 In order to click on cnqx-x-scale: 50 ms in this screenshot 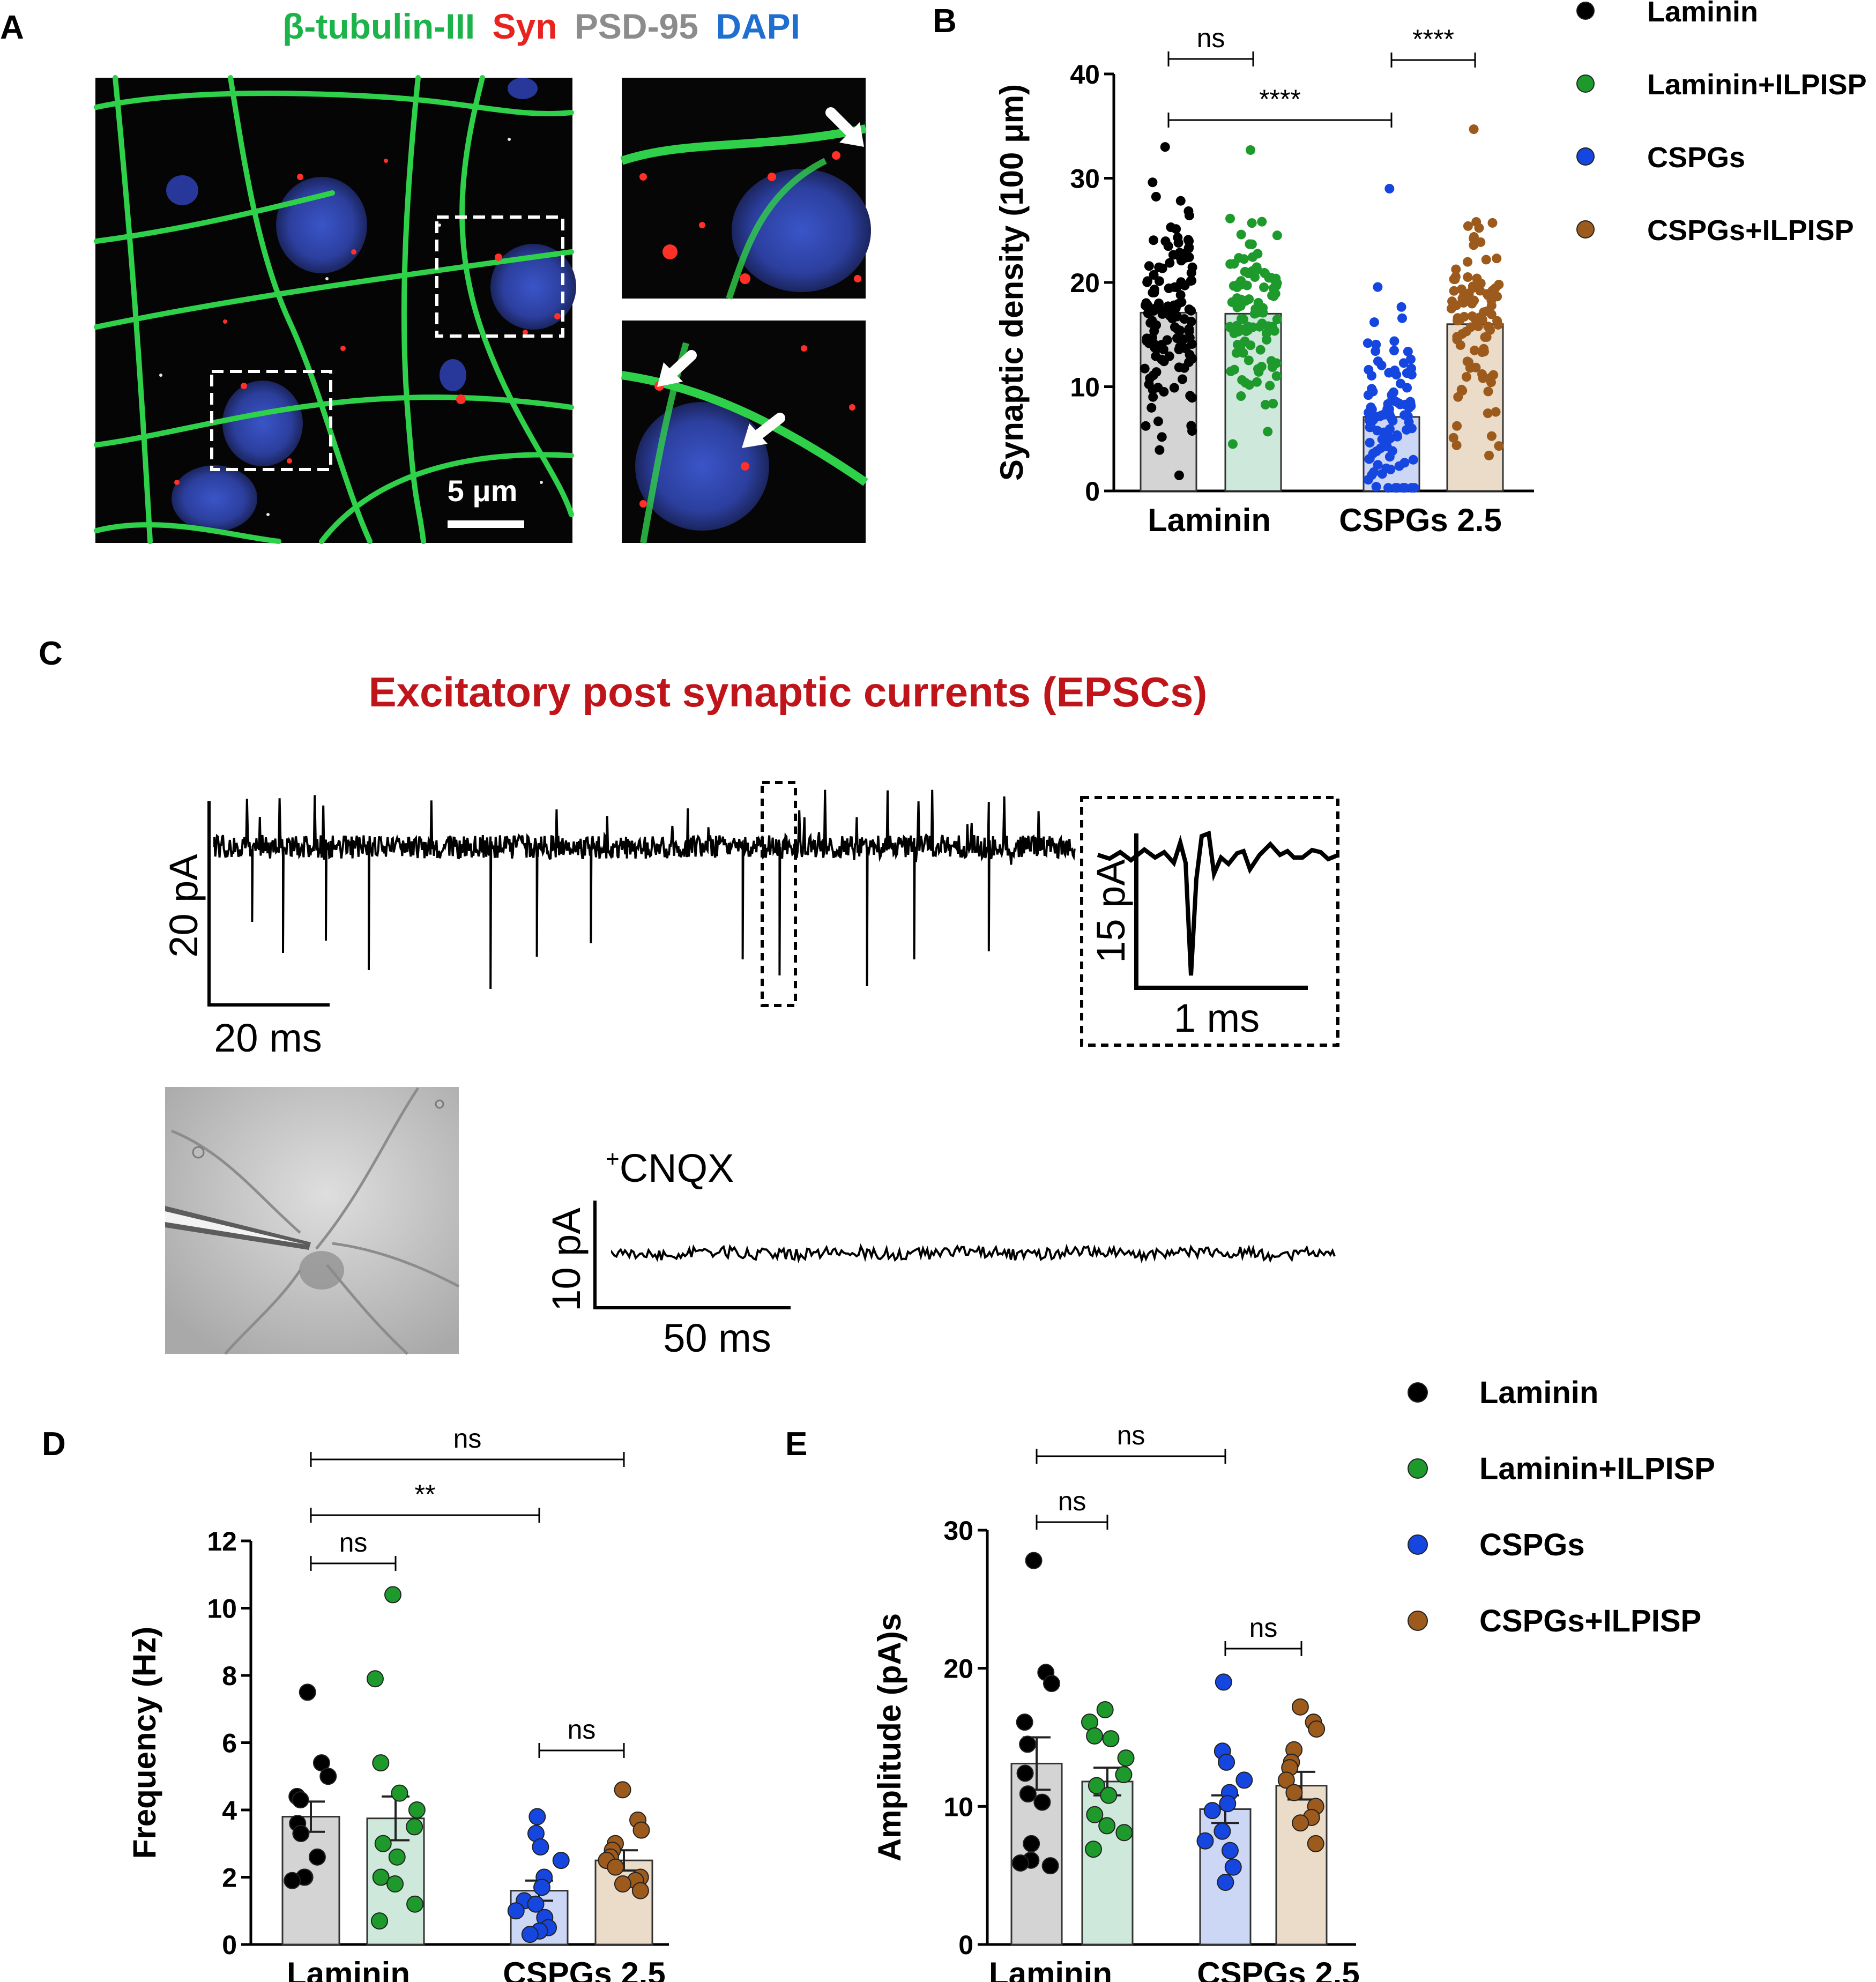, I will do `click(717, 1338)`.